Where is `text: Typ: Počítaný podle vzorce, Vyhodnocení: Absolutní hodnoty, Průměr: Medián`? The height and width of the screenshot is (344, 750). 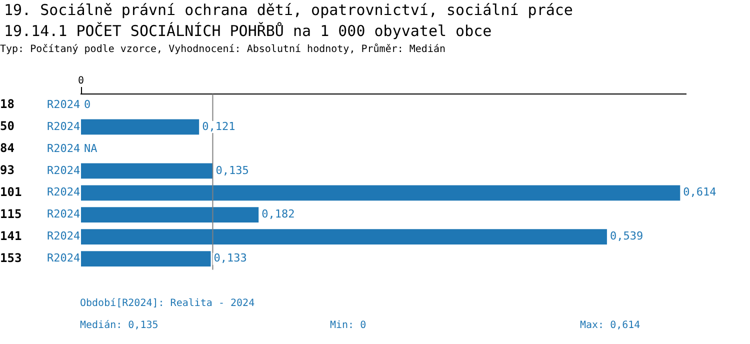
text: Typ: Počítaný podle vzorce, Vyhodnocení: Absolutní hodnoty, Průměr: Medián is located at coordinates (223, 50).